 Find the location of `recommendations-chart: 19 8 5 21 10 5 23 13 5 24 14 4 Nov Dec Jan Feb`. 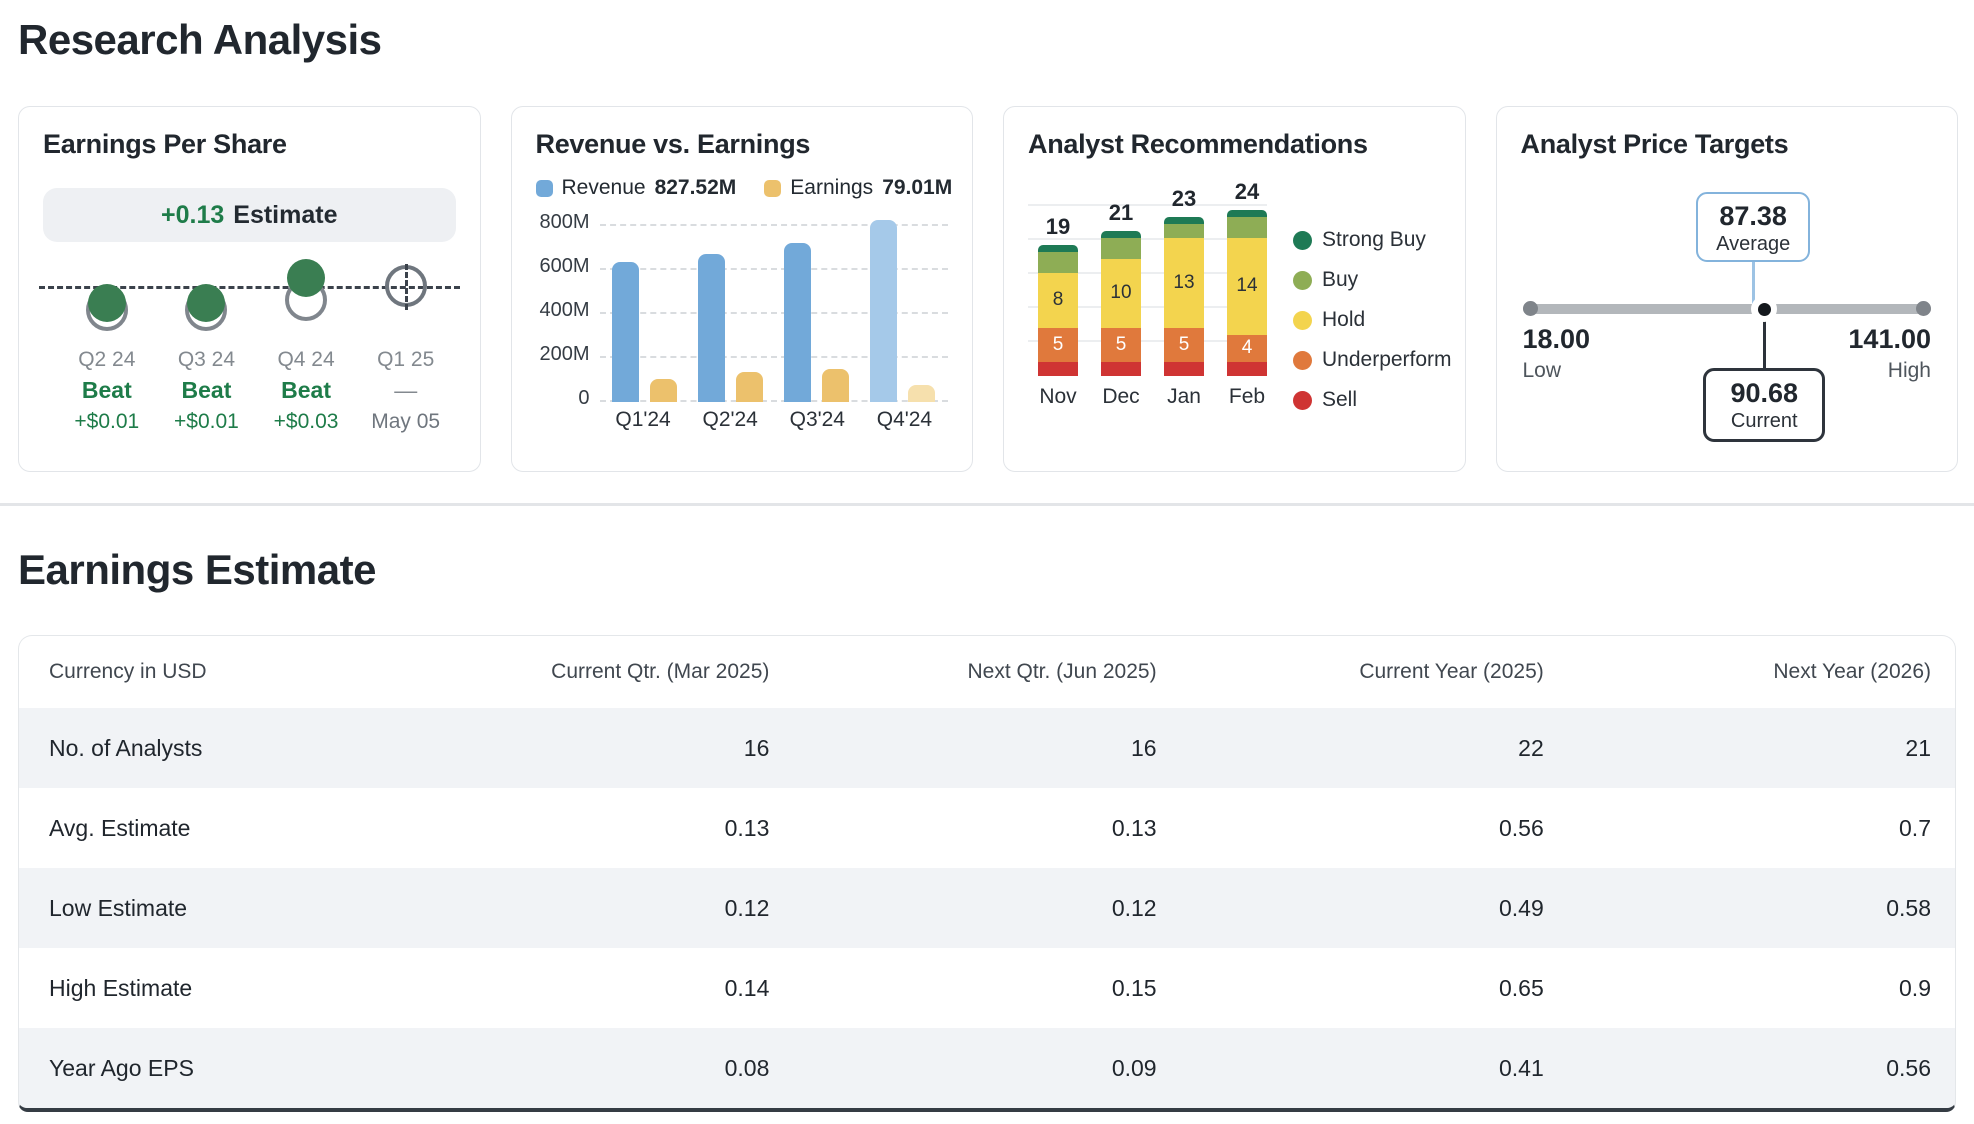

recommendations-chart: 19 8 5 21 10 5 23 13 5 24 14 4 Nov Dec Jan Feb is located at coordinates (1147, 291).